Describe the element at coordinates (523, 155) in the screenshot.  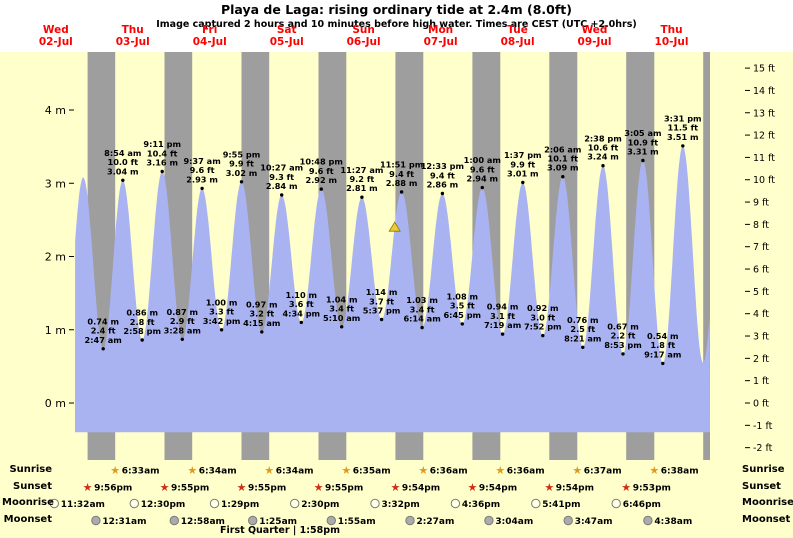
I see `tide-label-line: 1:37 pm` at that location.